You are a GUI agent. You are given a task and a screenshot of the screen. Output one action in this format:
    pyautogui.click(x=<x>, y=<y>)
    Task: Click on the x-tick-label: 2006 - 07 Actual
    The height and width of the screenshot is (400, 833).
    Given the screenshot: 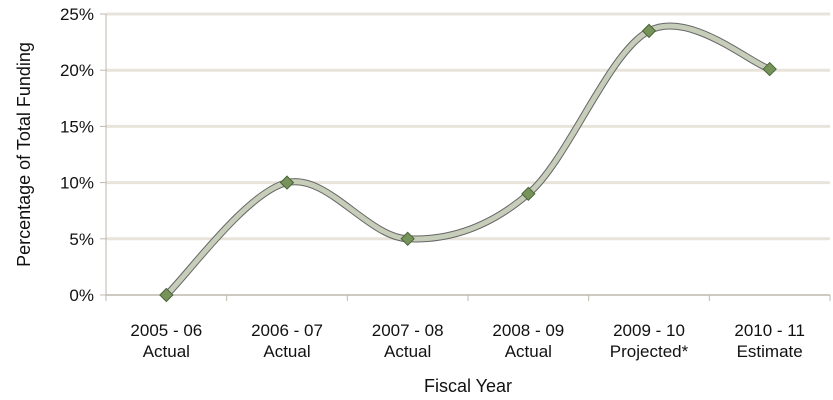 What is the action you would take?
    pyautogui.click(x=287, y=341)
    